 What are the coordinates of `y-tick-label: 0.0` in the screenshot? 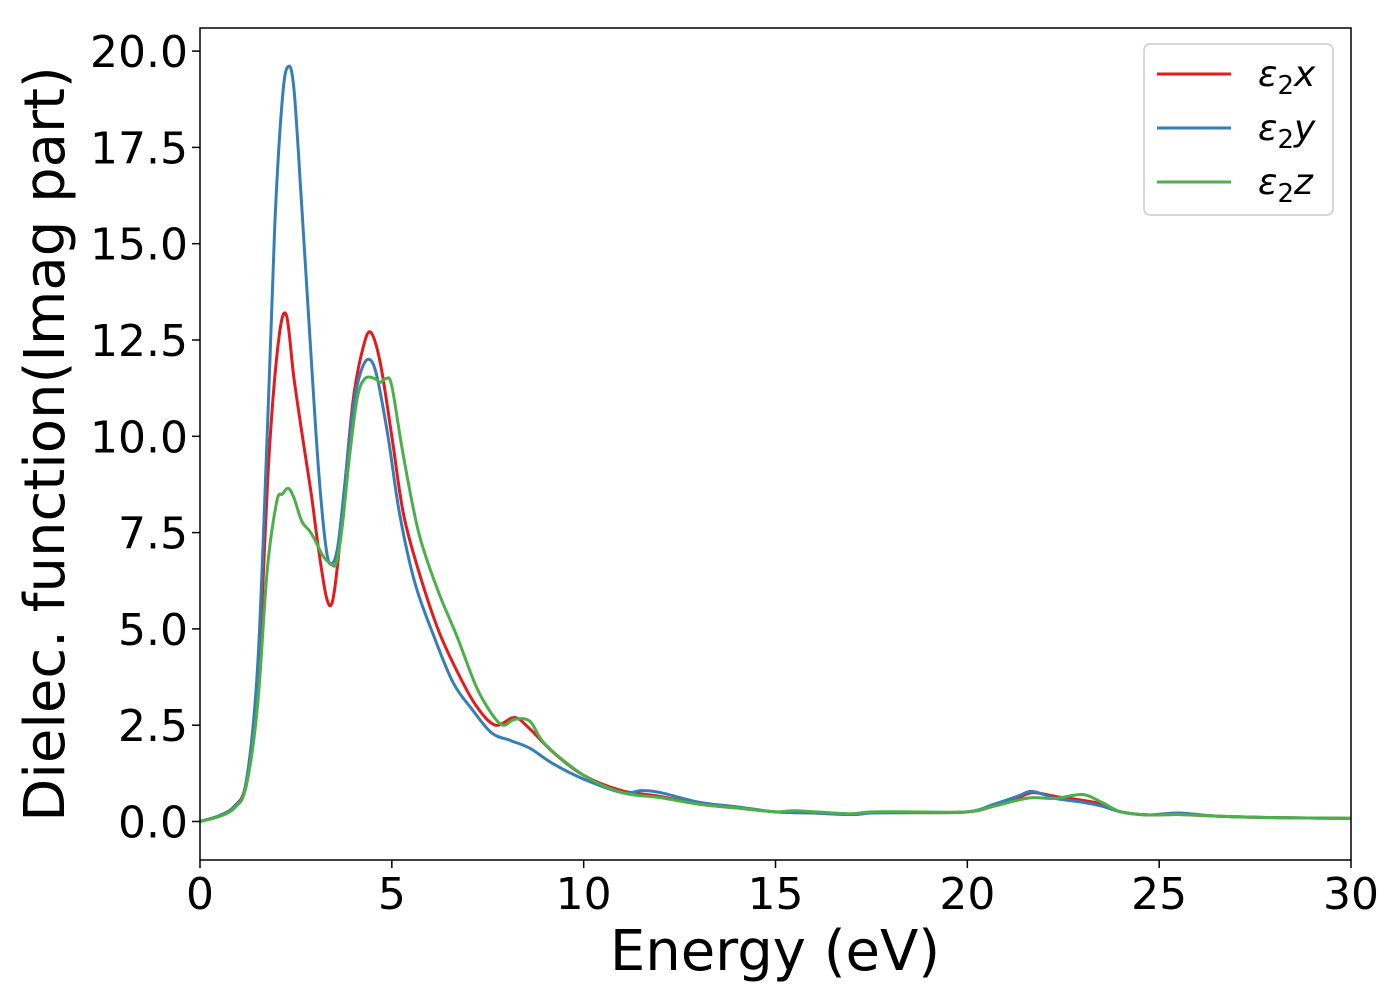 It's located at (153, 822).